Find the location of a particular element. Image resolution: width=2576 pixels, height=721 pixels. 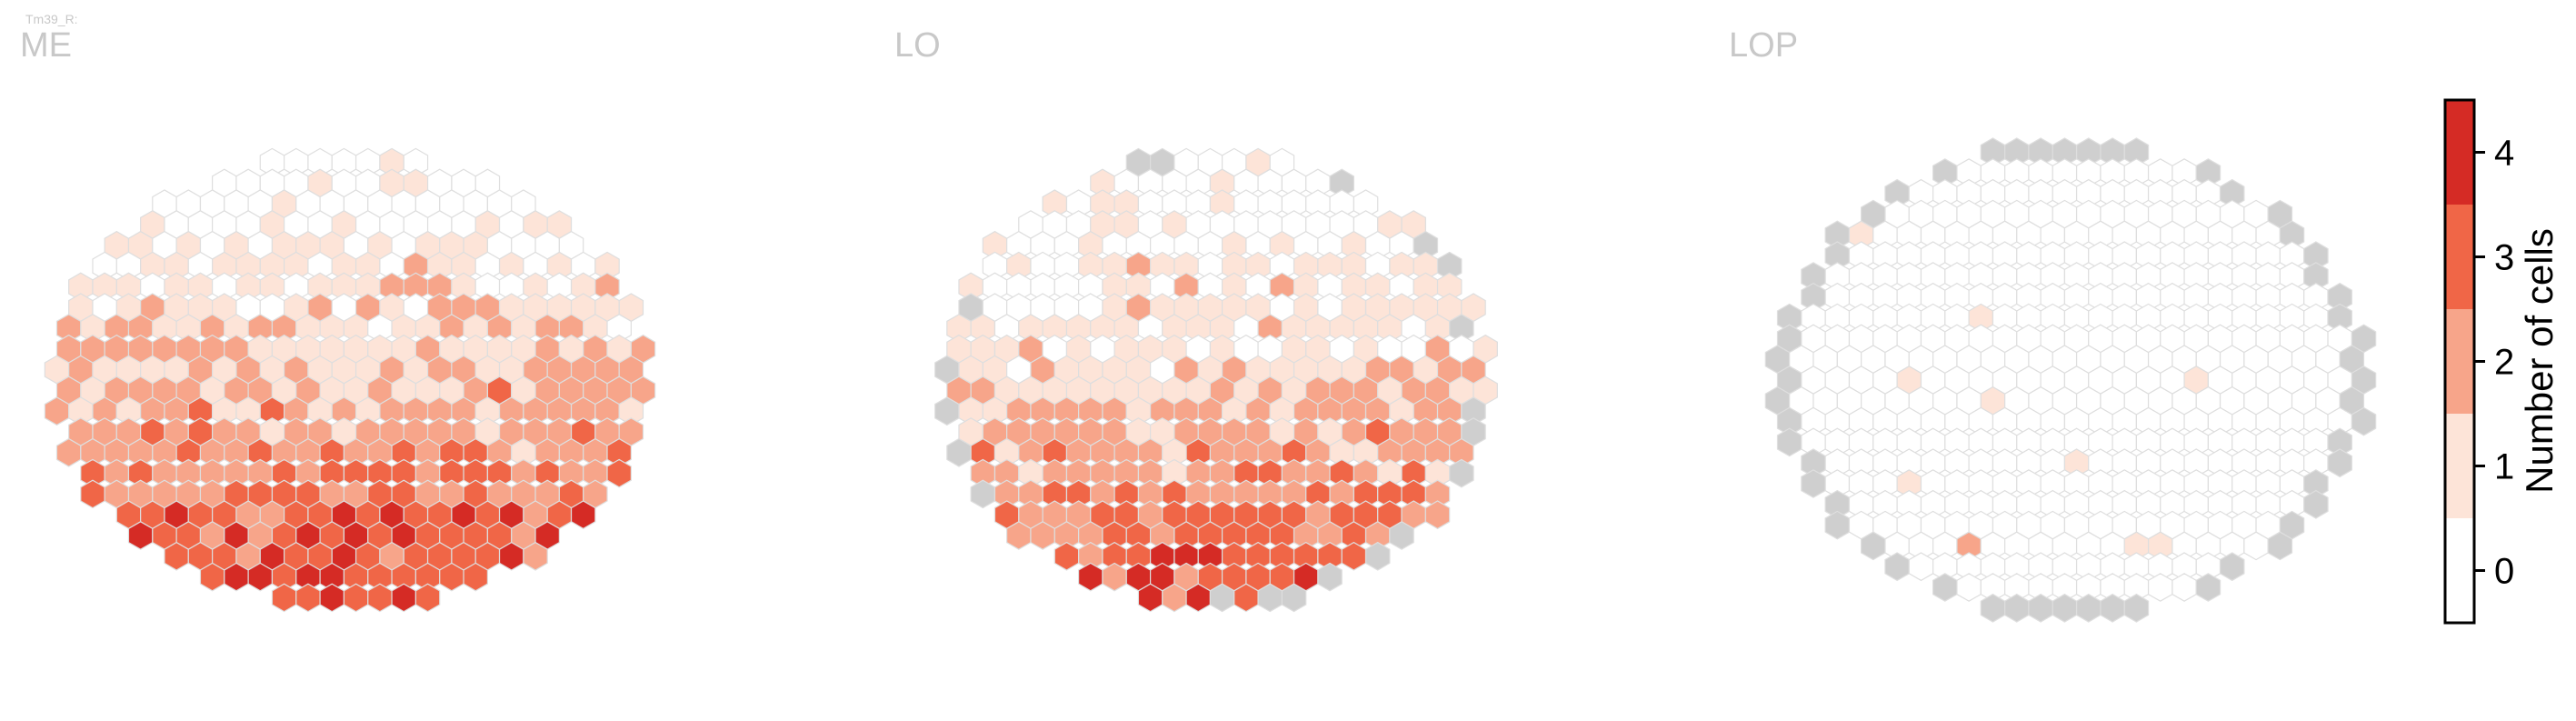

panel-title-lop: LOP is located at coordinates (1763, 45).